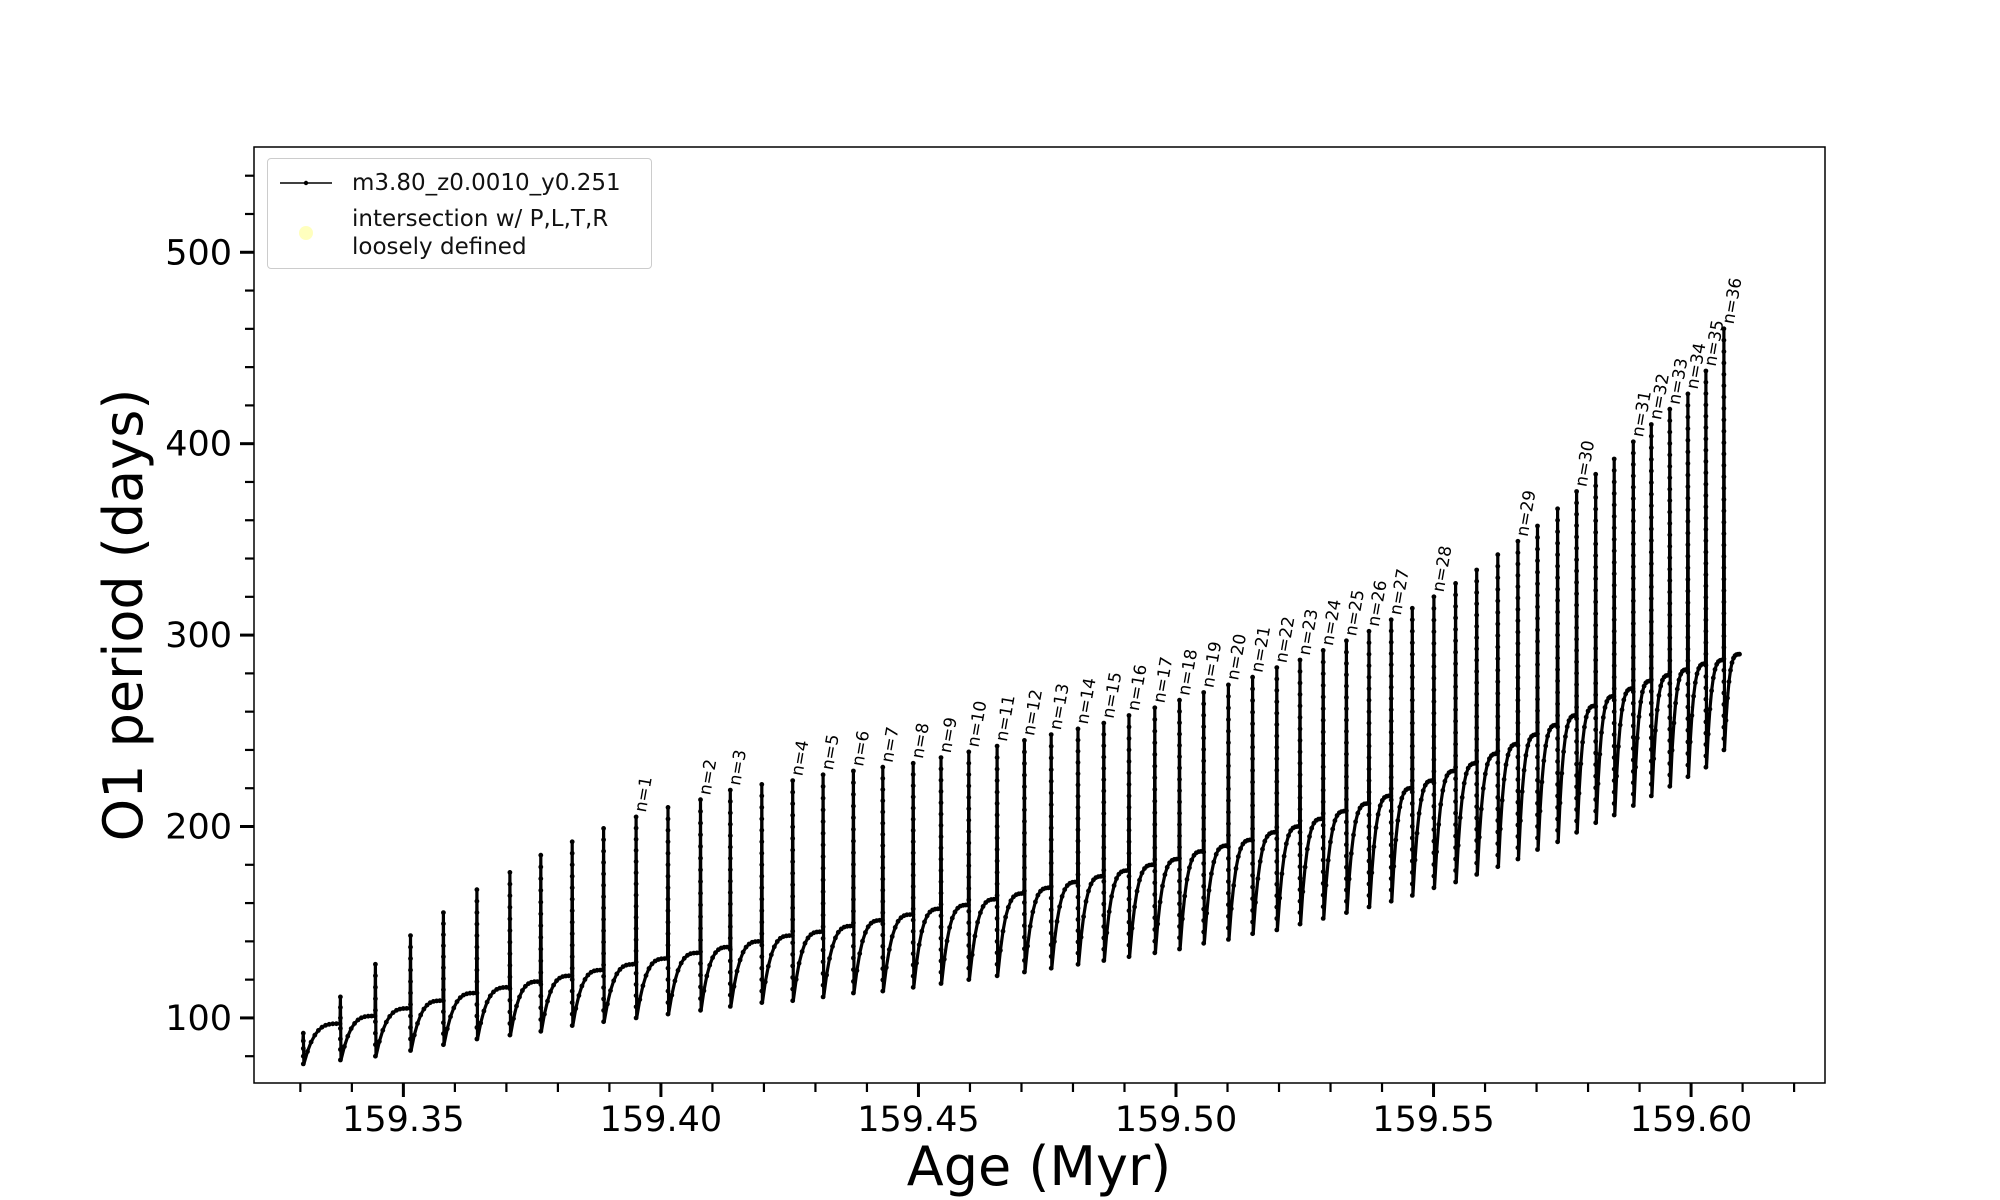 The width and height of the screenshot is (2000, 1200). I want to click on pulse-label: n=12, so click(1033, 712).